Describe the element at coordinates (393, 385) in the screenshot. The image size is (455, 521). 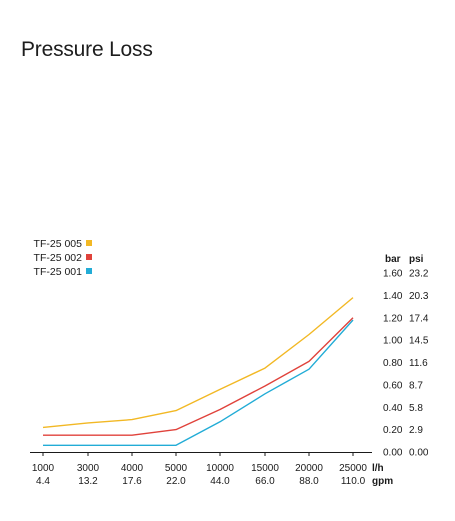
I see `y-tick-label: 0.60` at that location.